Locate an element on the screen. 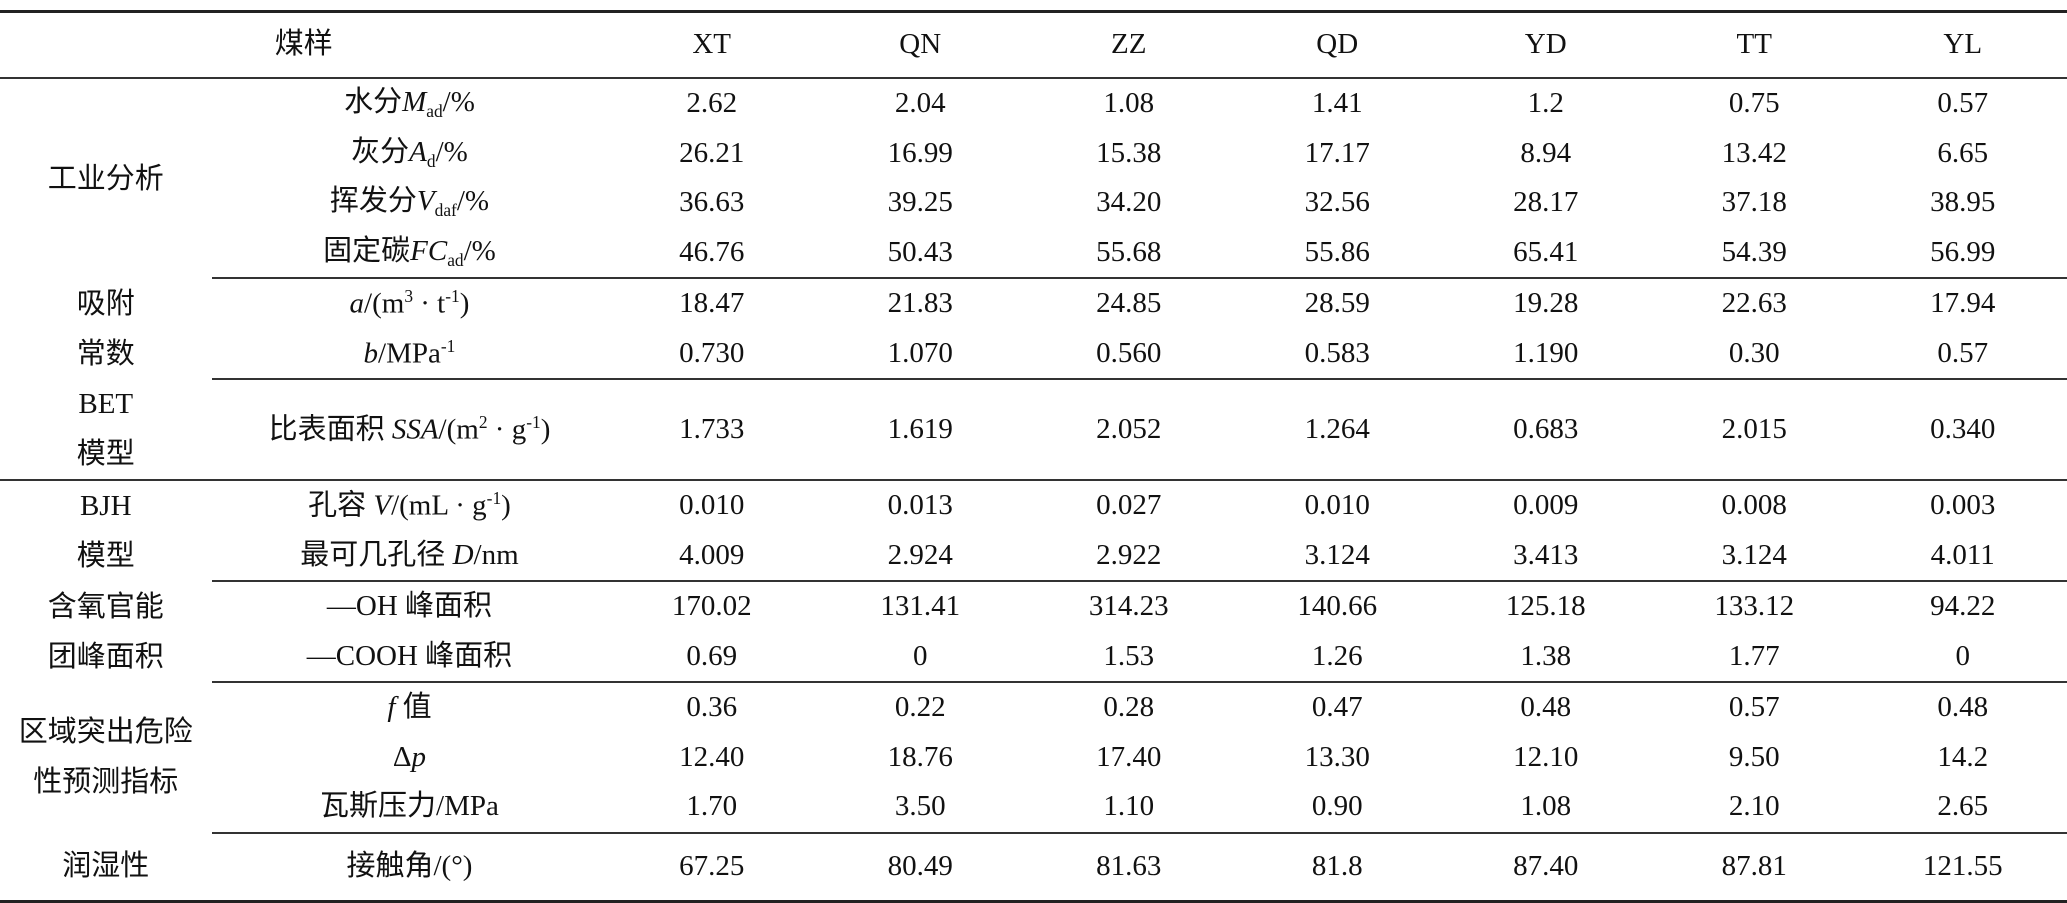 The image size is (2067, 903). value-cell: 65.41 is located at coordinates (1545, 253).